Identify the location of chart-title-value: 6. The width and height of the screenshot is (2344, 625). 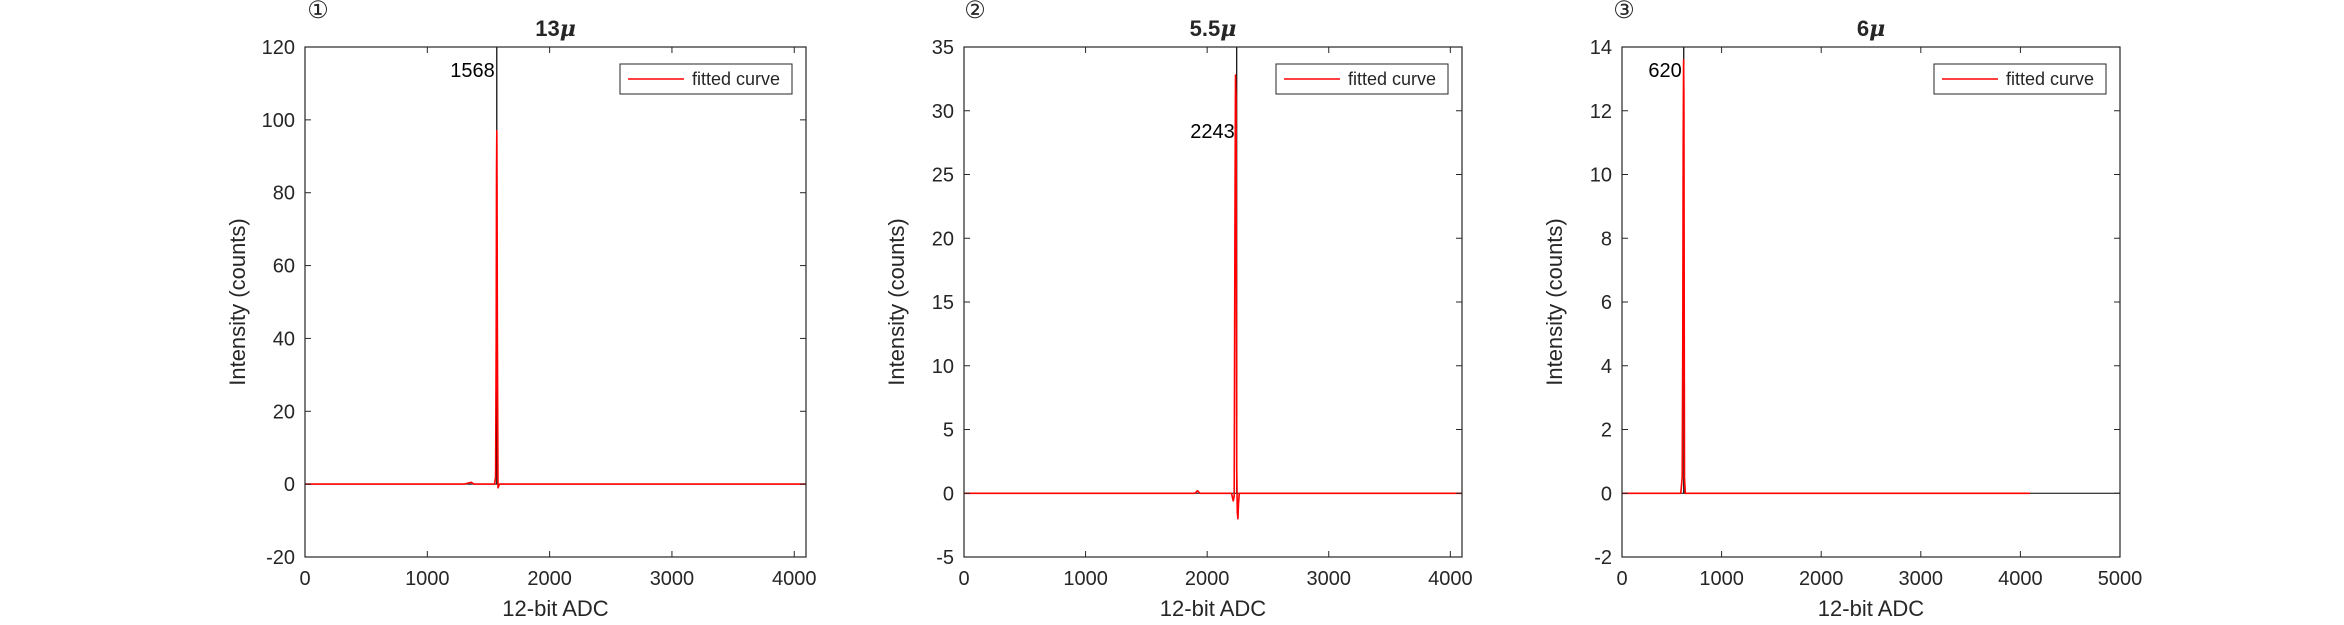
(1863, 28).